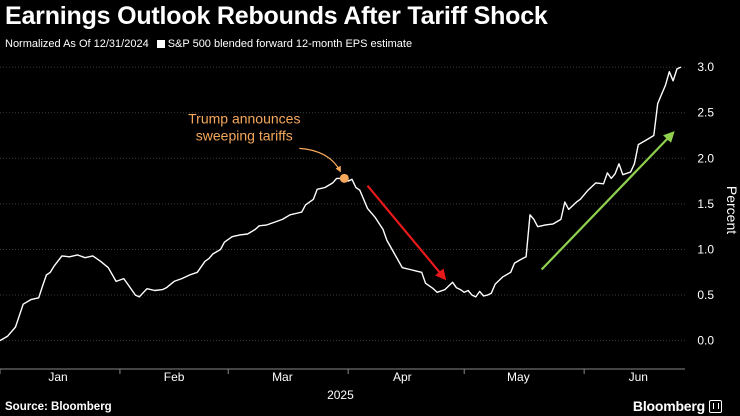 This screenshot has width=740, height=416. What do you see at coordinates (705, 67) in the screenshot?
I see `y-tick-label: 3.0` at bounding box center [705, 67].